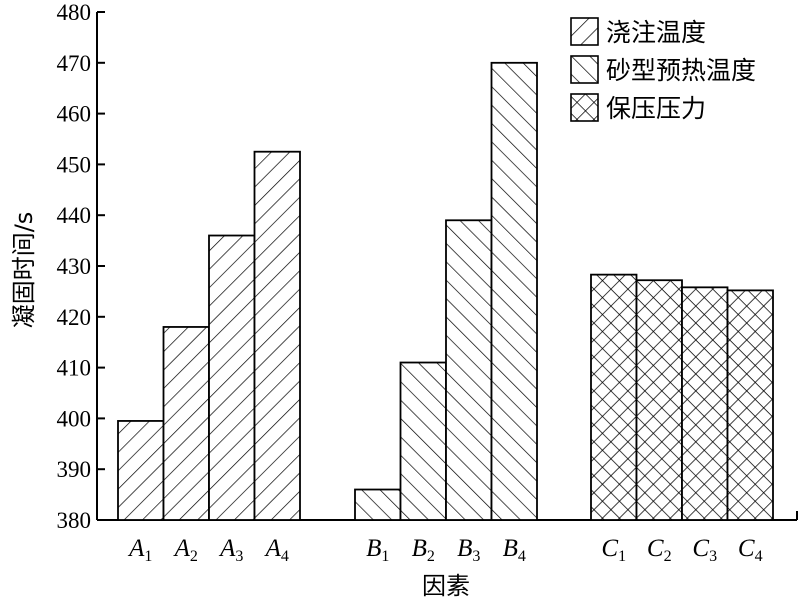  What do you see at coordinates (74, 215) in the screenshot?
I see `y-tick-label: 440` at bounding box center [74, 215].